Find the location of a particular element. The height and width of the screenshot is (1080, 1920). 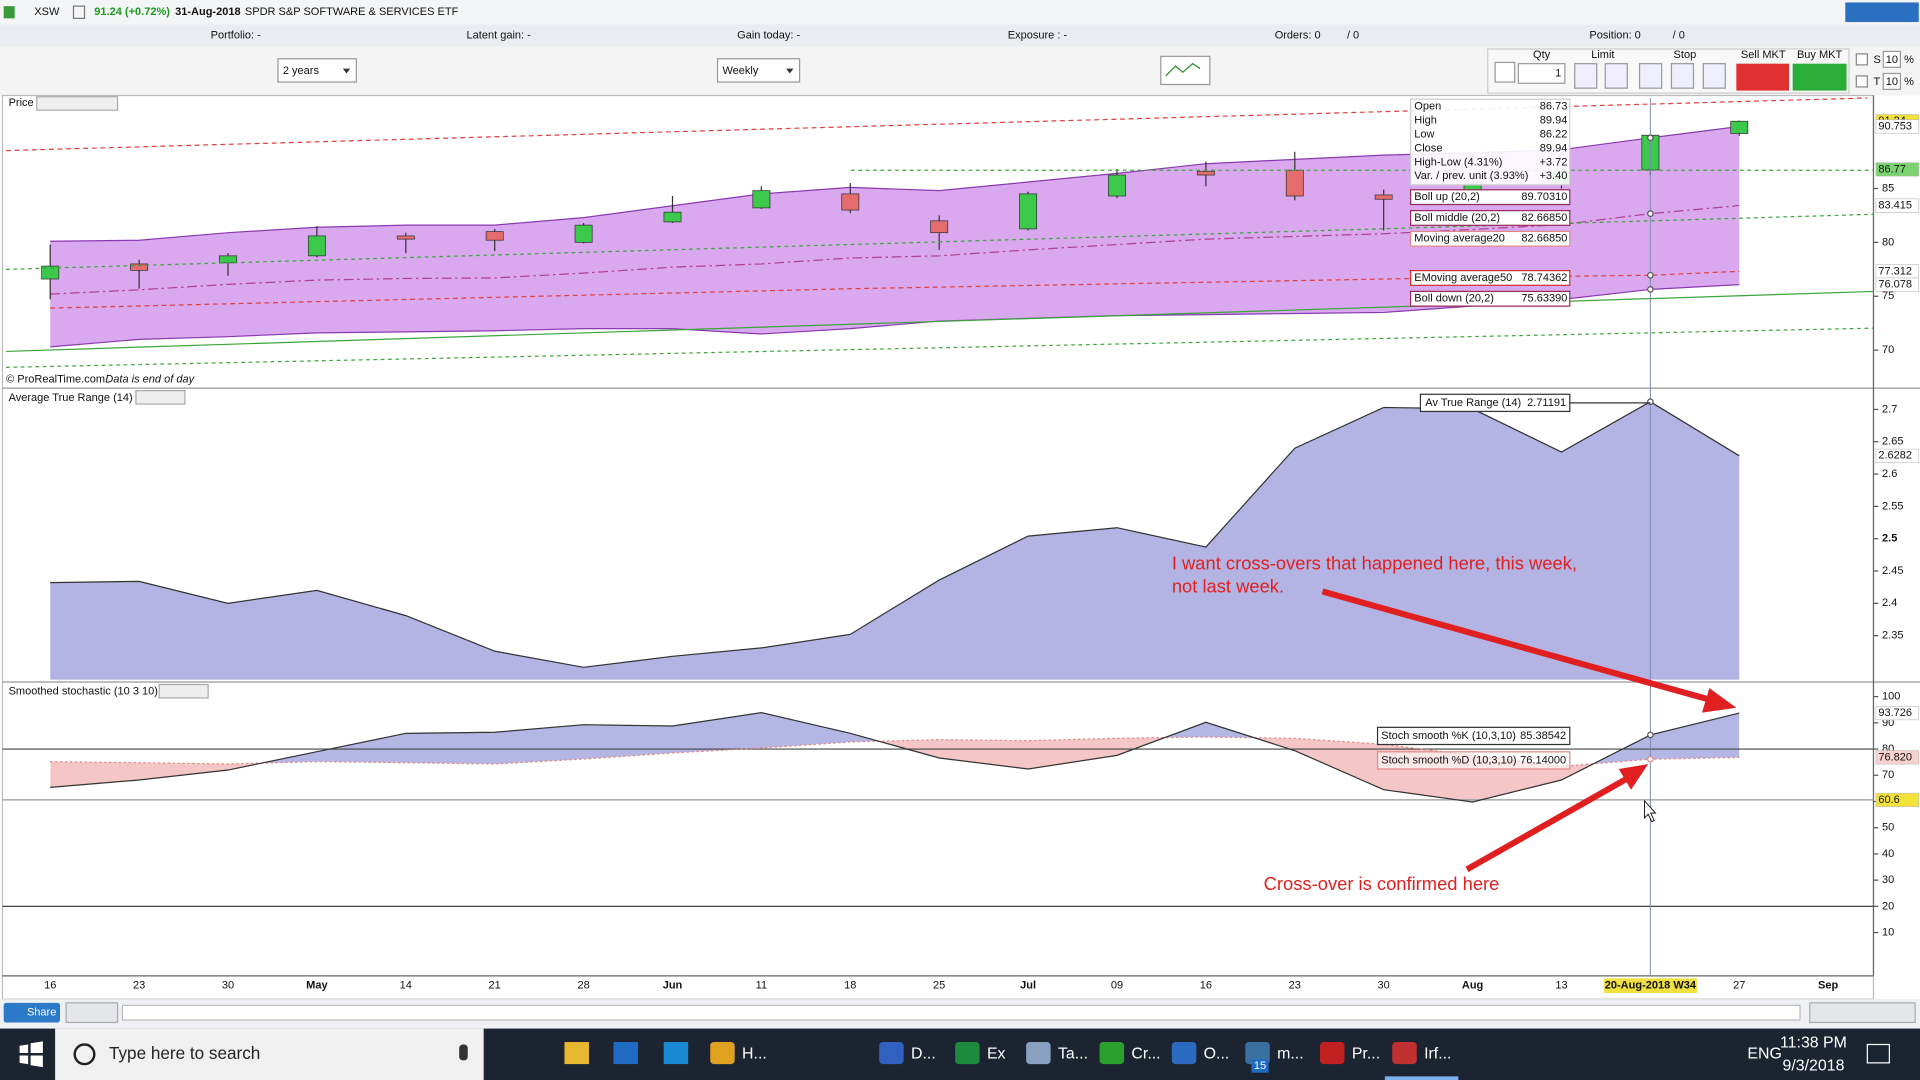

notifications is located at coordinates (1878, 1053).